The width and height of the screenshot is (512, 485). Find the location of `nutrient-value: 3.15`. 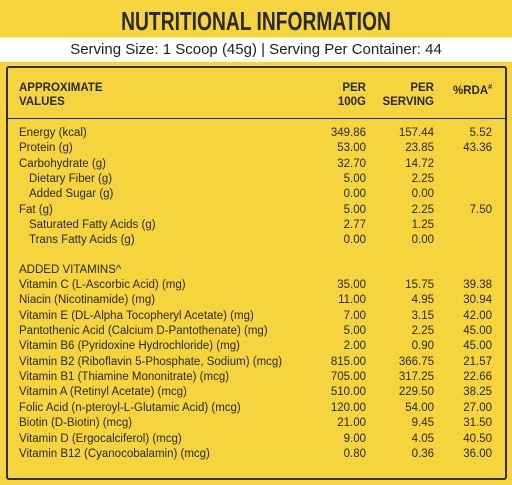

nutrient-value: 3.15 is located at coordinates (422, 315).